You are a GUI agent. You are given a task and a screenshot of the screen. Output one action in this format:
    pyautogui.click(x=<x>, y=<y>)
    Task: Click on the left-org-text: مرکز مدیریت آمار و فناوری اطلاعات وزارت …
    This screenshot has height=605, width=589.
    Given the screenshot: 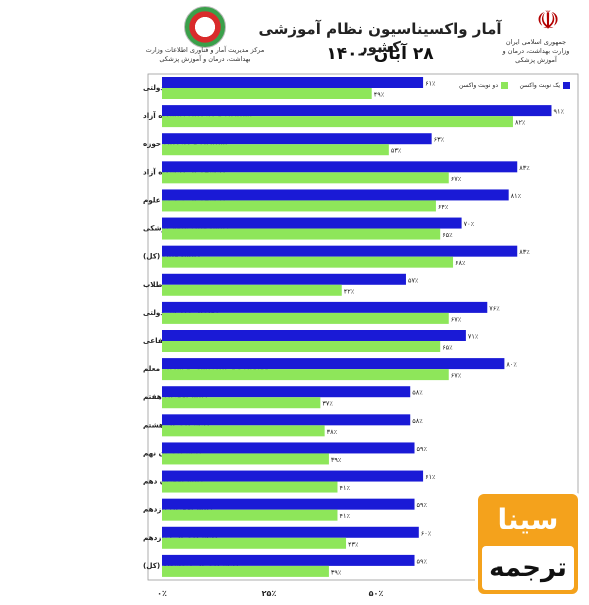 What is the action you would take?
    pyautogui.click(x=205, y=54)
    